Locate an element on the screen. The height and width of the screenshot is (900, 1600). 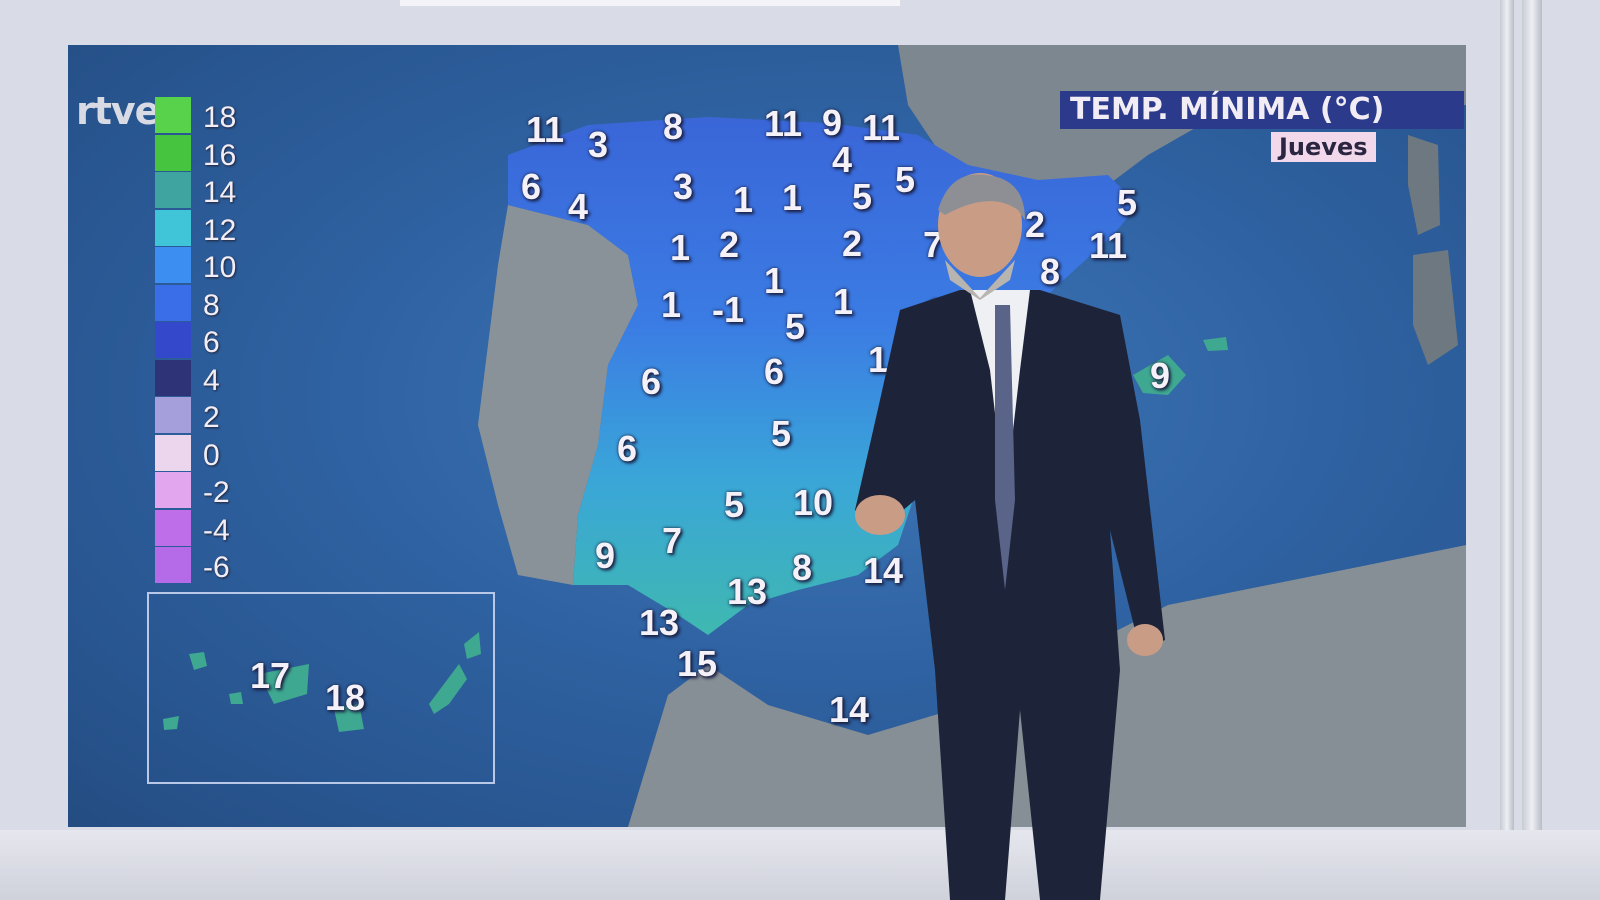
legend-label: -6 is located at coordinates (216, 567).